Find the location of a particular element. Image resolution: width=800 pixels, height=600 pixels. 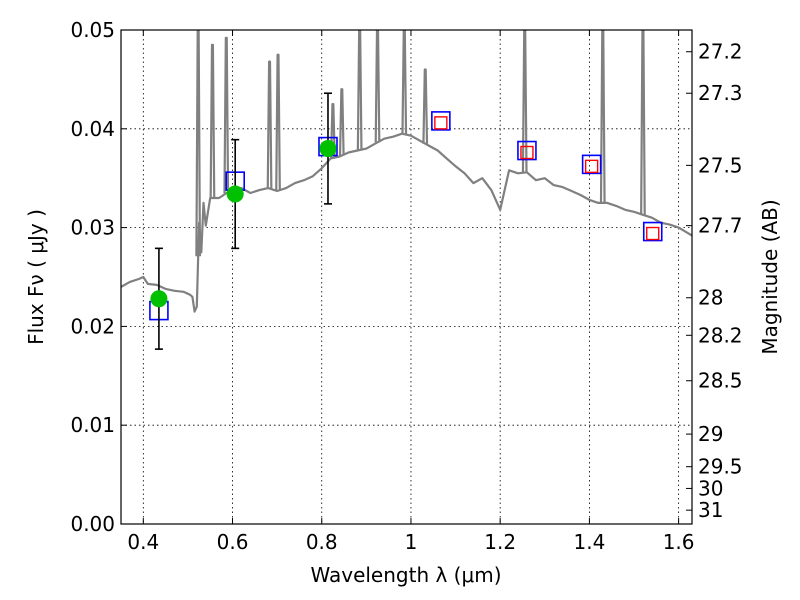

right-tick-label: 27.3 is located at coordinates (720, 93).